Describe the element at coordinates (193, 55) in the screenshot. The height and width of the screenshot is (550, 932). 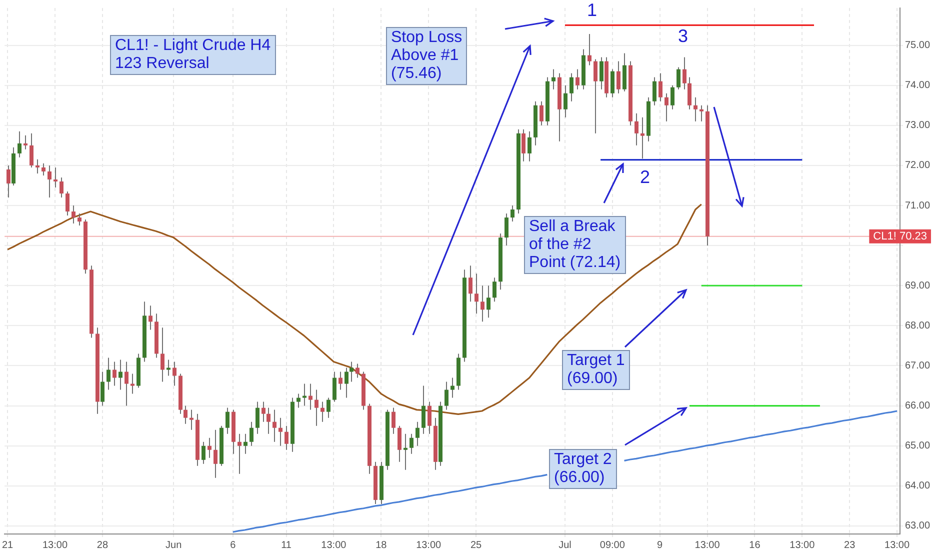
I see `annotation: CL1! - Light Crude H4 123 Reversal` at that location.